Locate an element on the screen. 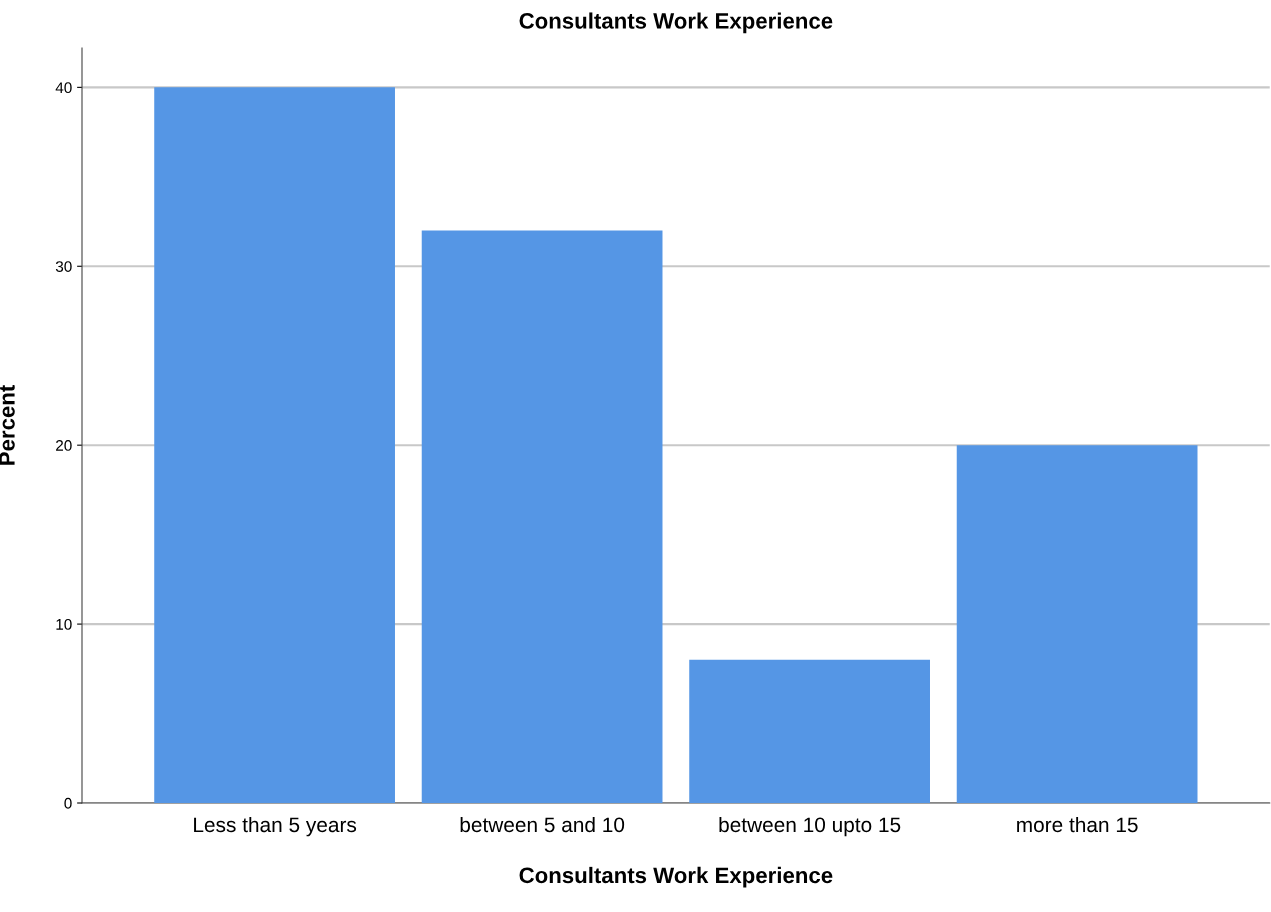 The width and height of the screenshot is (1271, 912). x-tick-label: more than 15 is located at coordinates (1077, 824).